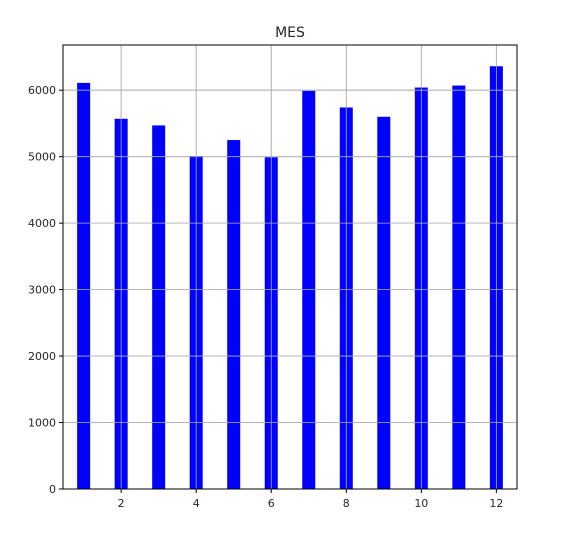  What do you see at coordinates (290, 33) in the screenshot?
I see `chart-title: MES` at bounding box center [290, 33].